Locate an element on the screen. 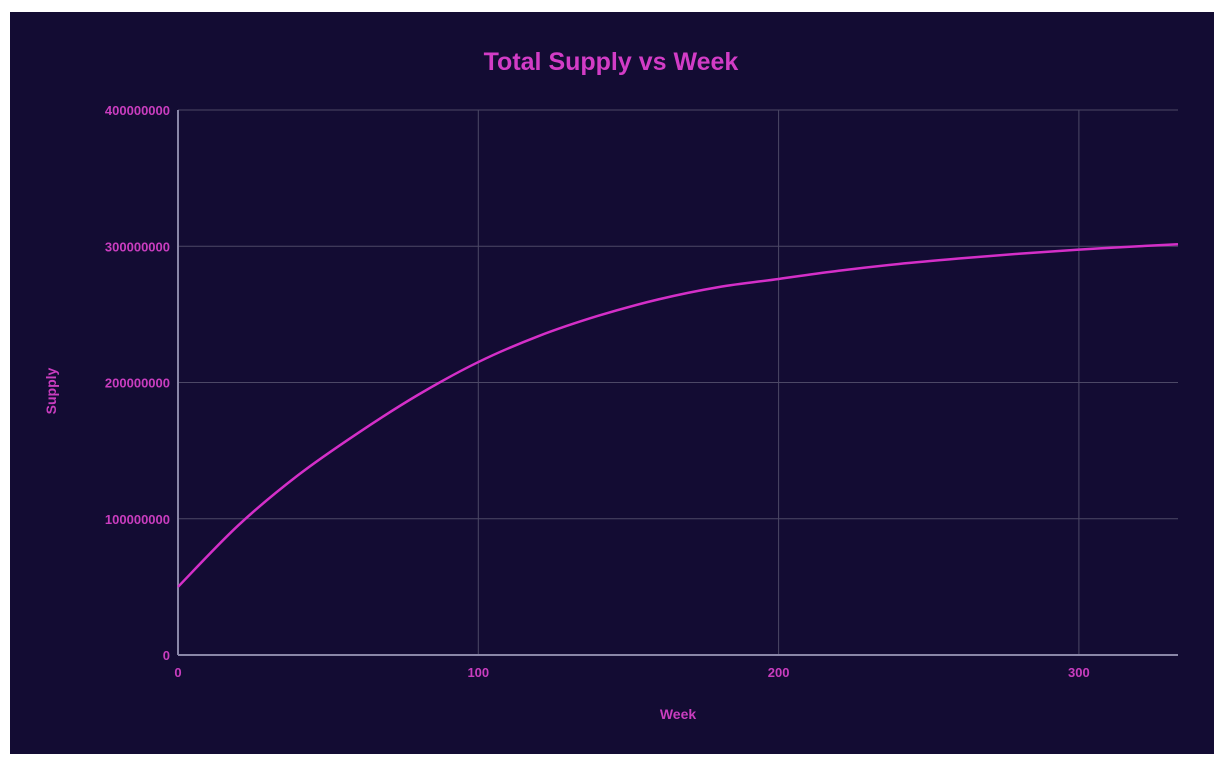 This screenshot has width=1232, height=780. chart-title: Total Supply vs Week is located at coordinates (611, 62).